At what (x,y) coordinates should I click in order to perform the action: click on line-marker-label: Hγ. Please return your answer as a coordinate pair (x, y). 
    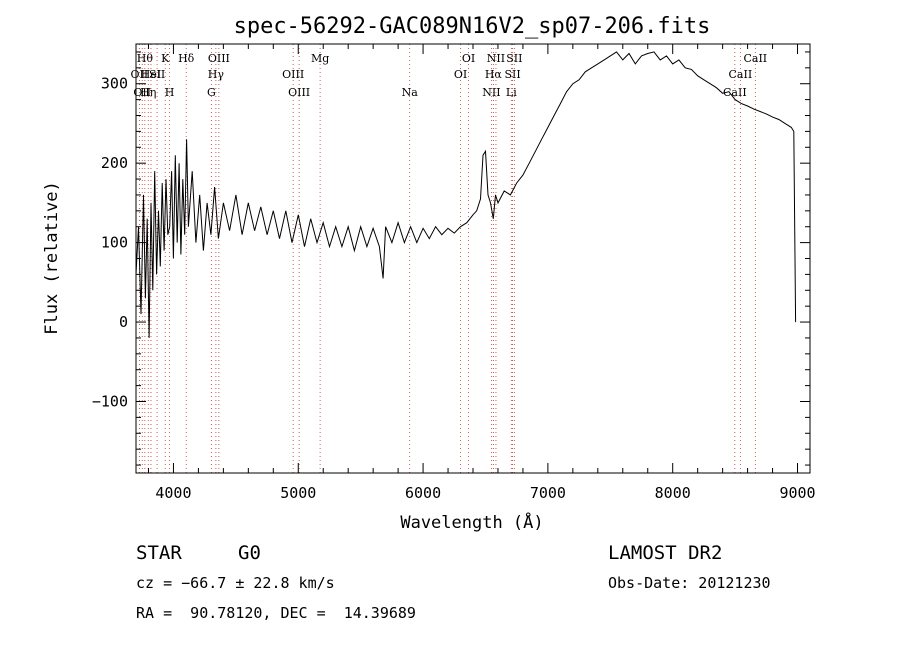
    Looking at the image, I should click on (216, 74).